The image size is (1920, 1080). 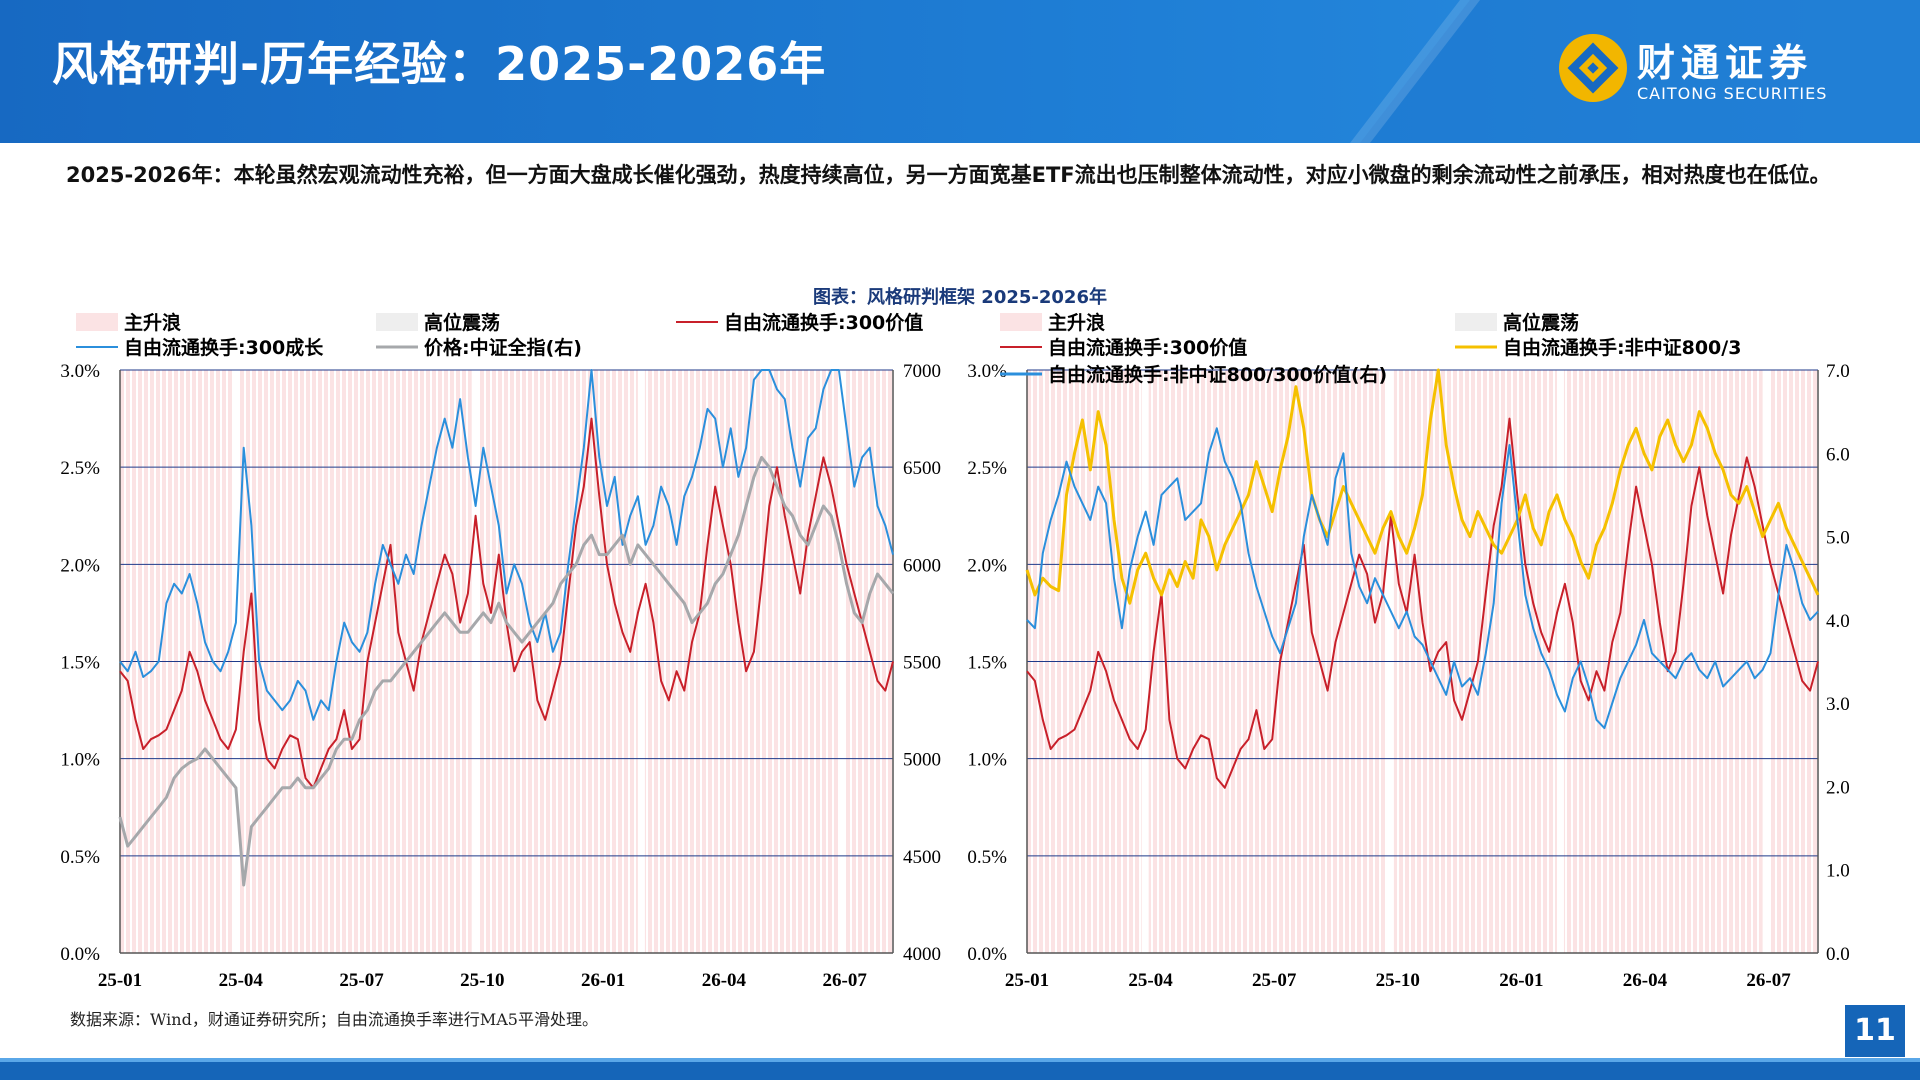 I want to click on logo-name-cn: 财通证券, so click(x=1725, y=63).